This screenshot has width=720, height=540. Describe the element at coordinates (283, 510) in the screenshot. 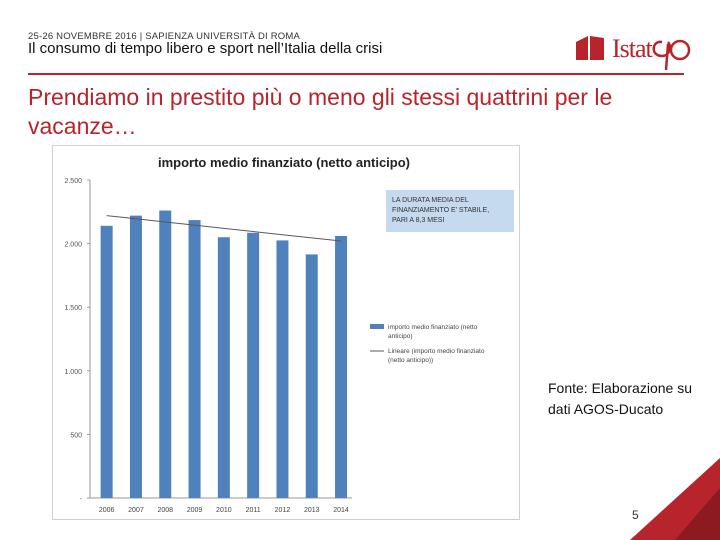

I see `x-tick-label: 2012` at that location.